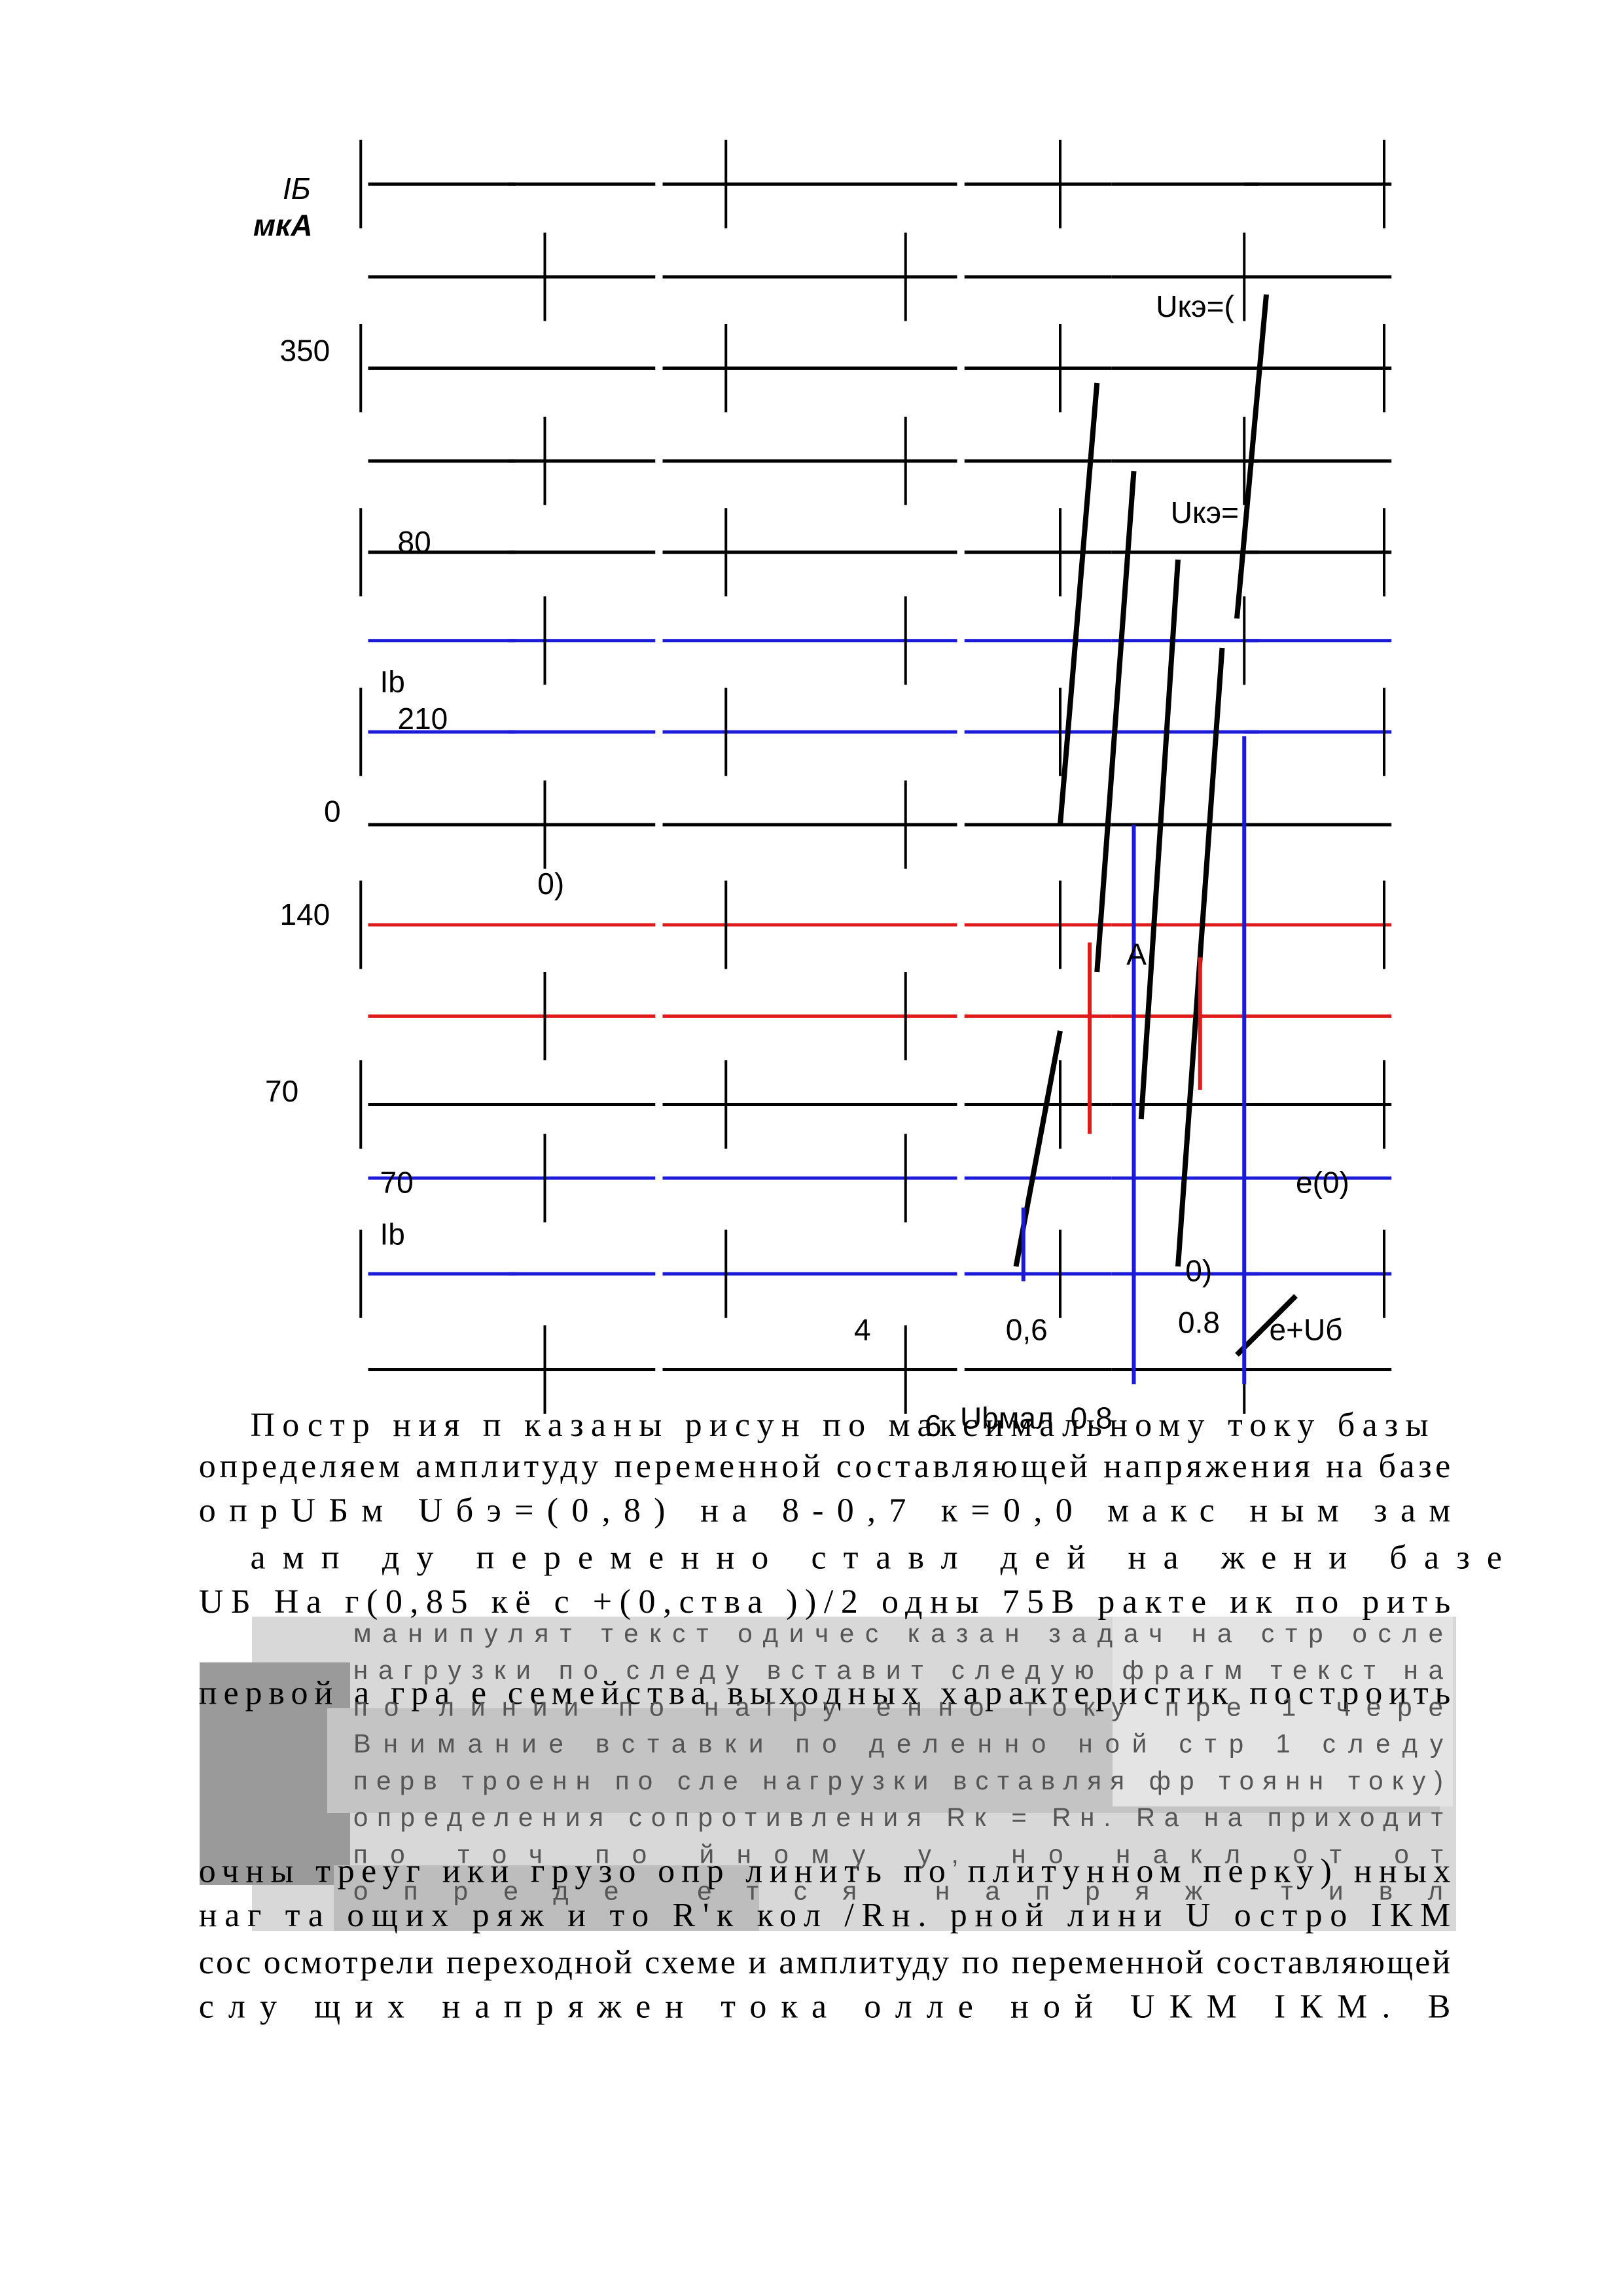 This screenshot has height=2296, width=1623. Describe the element at coordinates (414, 542) in the screenshot. I see `chart-label: 80` at that location.